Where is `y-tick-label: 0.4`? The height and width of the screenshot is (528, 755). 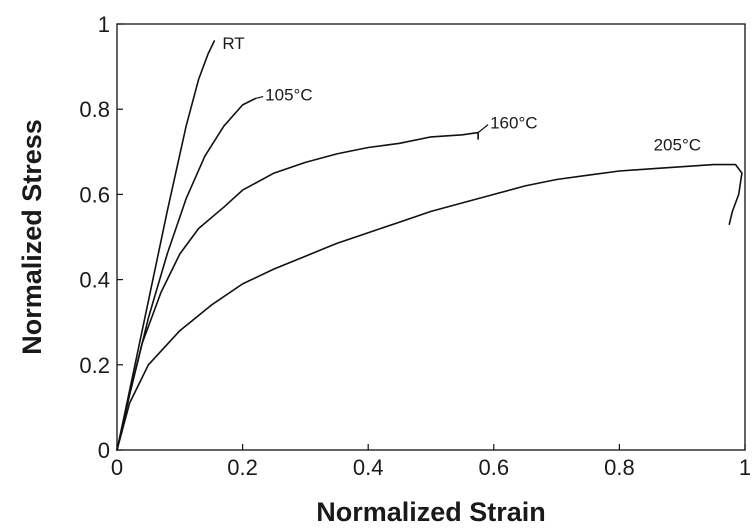 y-tick-label: 0.4 is located at coordinates (94, 280).